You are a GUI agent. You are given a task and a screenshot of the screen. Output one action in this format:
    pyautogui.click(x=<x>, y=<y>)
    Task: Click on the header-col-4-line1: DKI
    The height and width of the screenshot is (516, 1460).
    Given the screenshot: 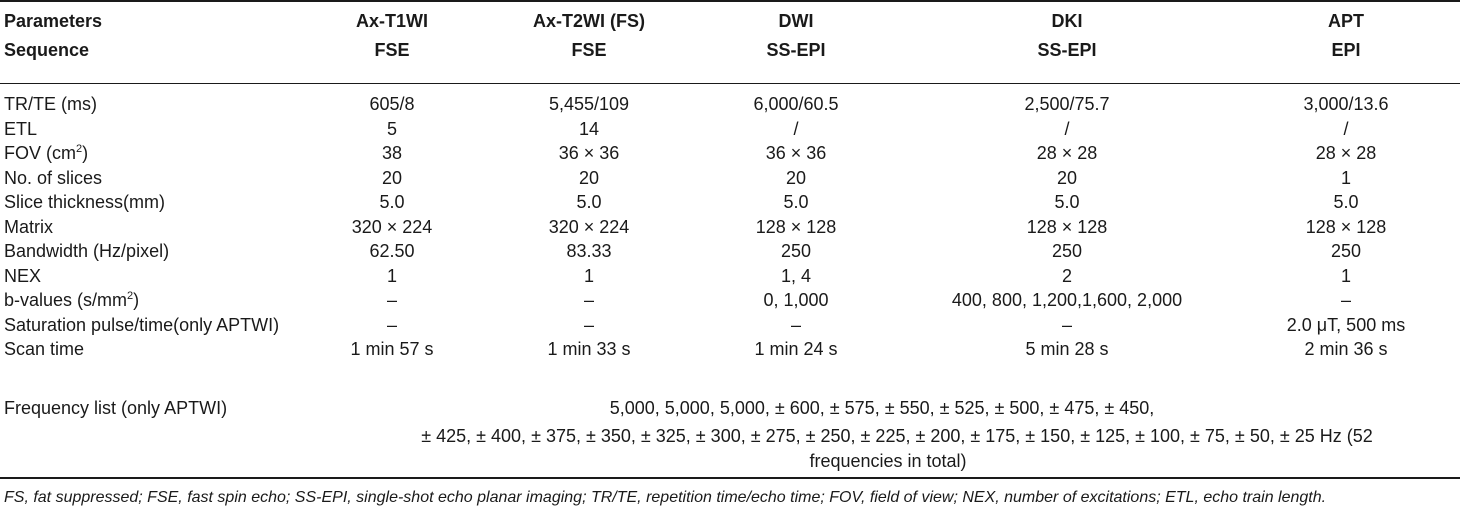 What is the action you would take?
    pyautogui.click(x=1067, y=21)
    